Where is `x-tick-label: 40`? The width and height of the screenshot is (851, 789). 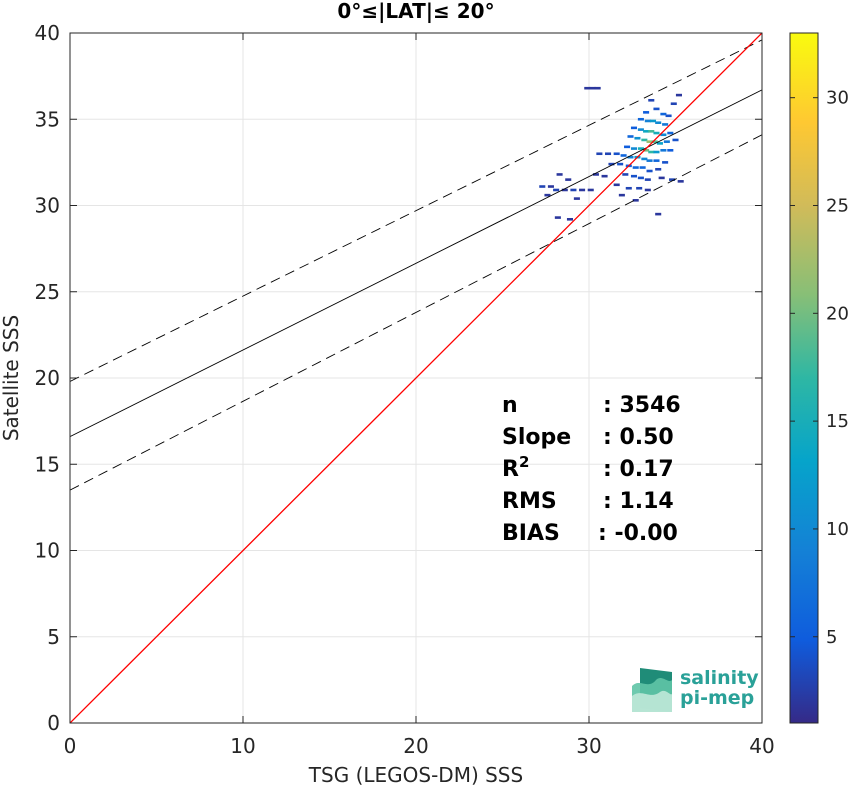
x-tick-label: 40 is located at coordinates (761, 746).